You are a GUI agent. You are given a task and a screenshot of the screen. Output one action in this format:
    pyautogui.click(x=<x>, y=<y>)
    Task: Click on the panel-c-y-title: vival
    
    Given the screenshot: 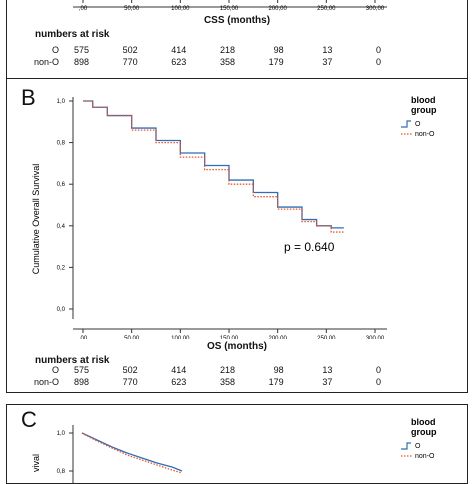 What is the action you would take?
    pyautogui.click(x=36, y=463)
    